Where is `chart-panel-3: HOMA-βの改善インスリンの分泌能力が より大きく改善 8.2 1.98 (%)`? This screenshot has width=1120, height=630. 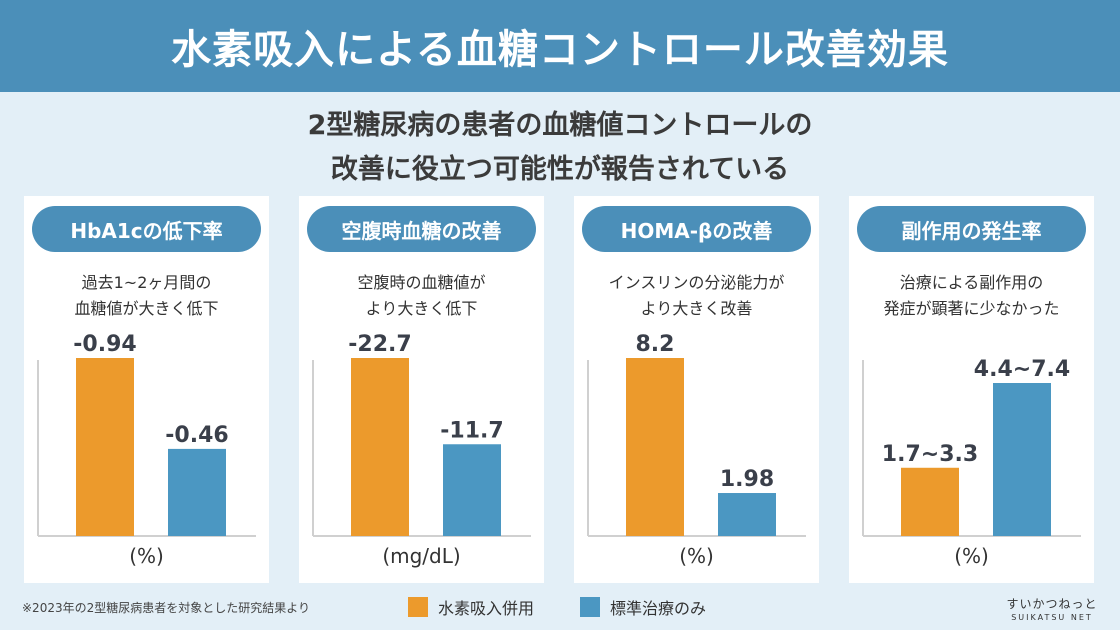
chart-panel-3: HOMA-βの改善インスリンの分泌能力が より大きく改善 8.2 1.98 (%) is located at coordinates (696, 389).